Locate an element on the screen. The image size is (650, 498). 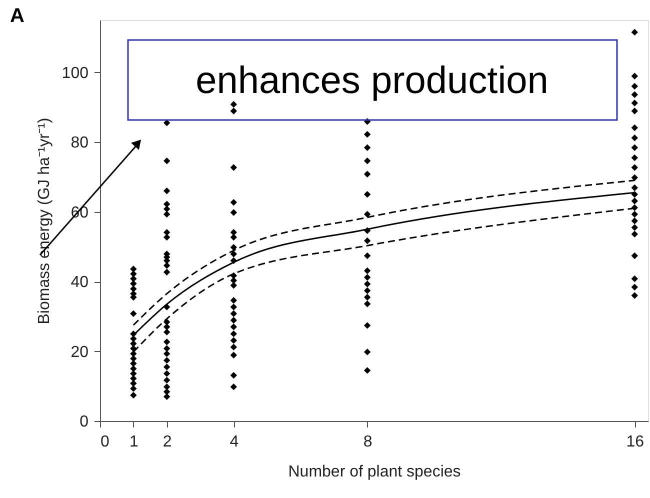
x-axis-title: Number of plant species is located at coordinates (374, 472).